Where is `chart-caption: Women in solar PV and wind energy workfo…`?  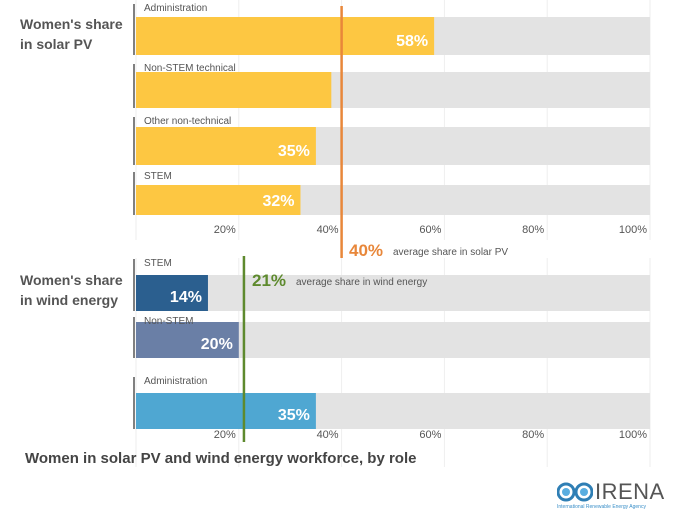 chart-caption: Women in solar PV and wind energy workfo… is located at coordinates (221, 458).